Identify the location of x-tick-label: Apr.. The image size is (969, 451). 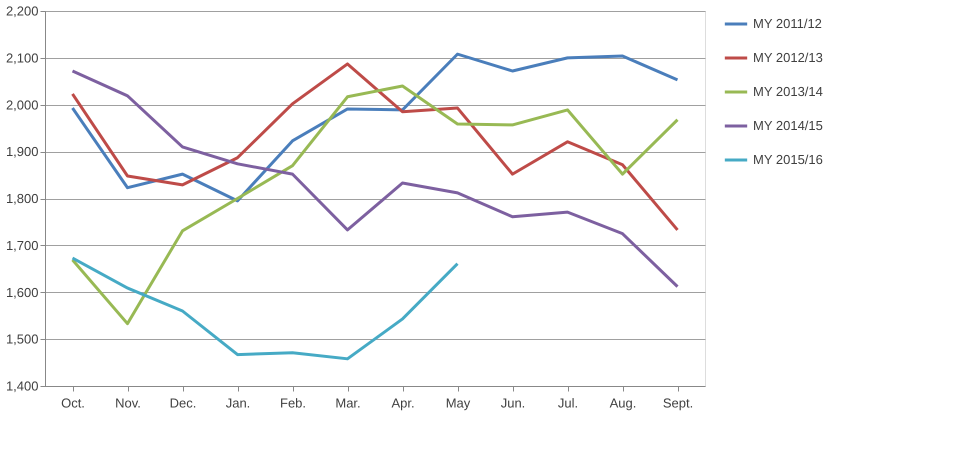
(403, 403).